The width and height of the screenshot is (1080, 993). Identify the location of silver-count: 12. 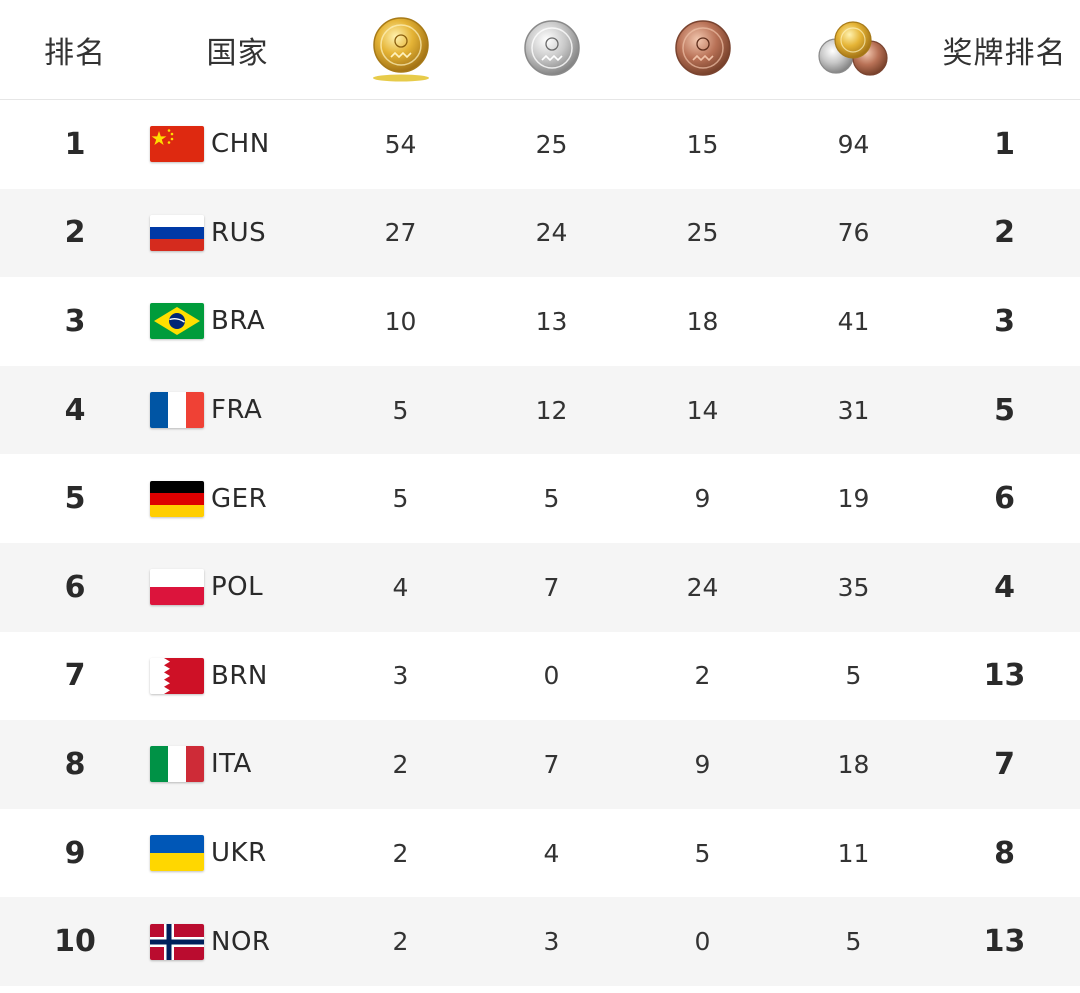
(551, 410).